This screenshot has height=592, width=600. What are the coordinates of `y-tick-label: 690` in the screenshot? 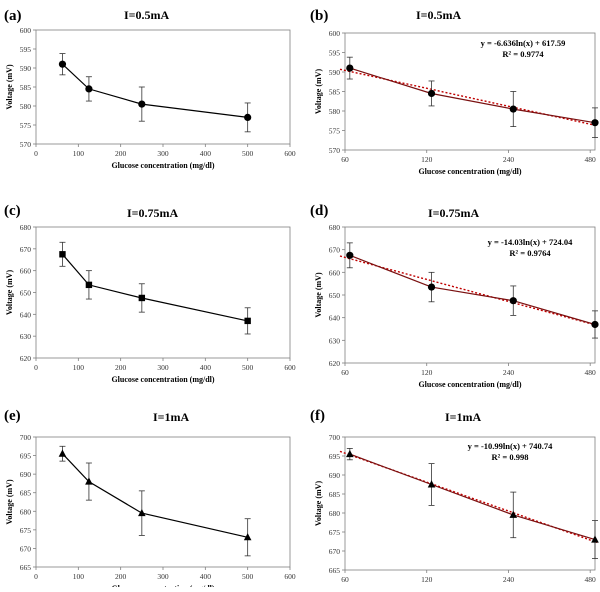 It's located at (335, 475).